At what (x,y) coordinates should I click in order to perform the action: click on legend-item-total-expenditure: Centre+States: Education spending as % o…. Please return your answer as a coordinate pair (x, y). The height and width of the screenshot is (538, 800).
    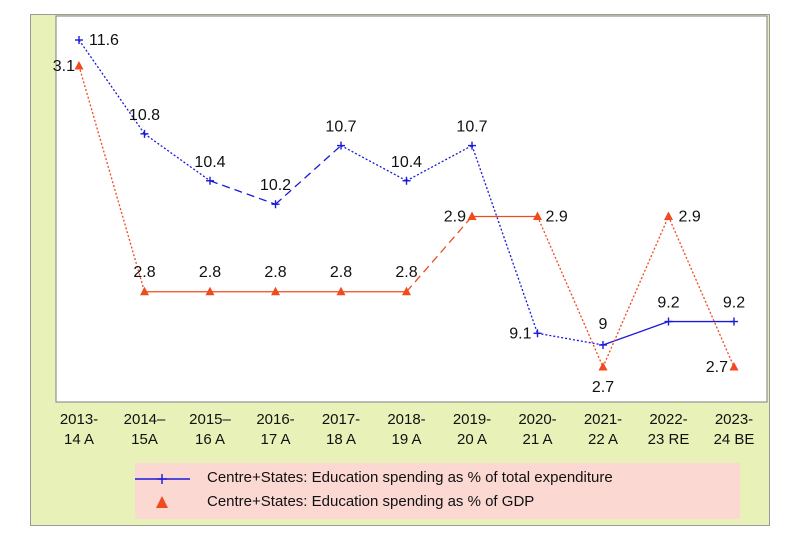
    Looking at the image, I should click on (437, 479).